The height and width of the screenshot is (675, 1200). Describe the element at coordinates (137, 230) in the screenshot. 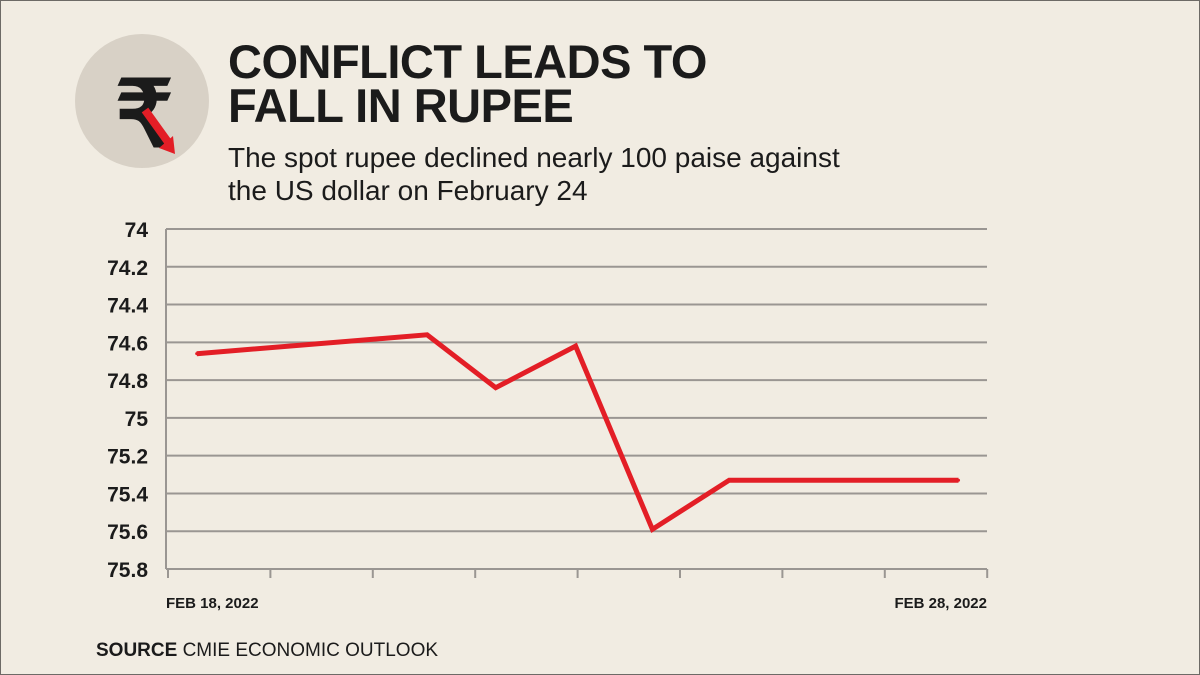

I see `y-tick-label: 74` at that location.